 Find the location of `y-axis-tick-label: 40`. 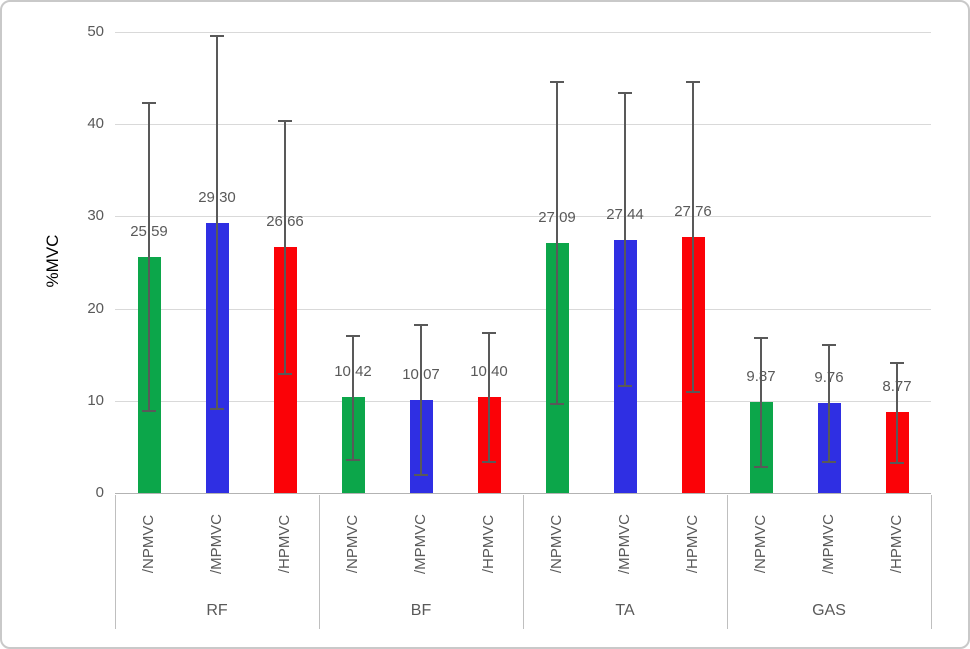

y-axis-tick-label: 40 is located at coordinates (95, 124).